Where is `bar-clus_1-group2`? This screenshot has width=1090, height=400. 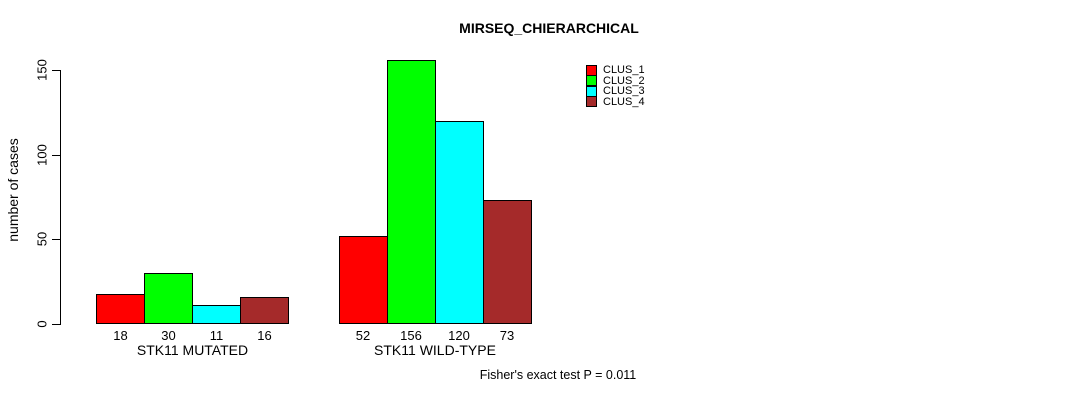
bar-clus_1-group2 is located at coordinates (363, 280).